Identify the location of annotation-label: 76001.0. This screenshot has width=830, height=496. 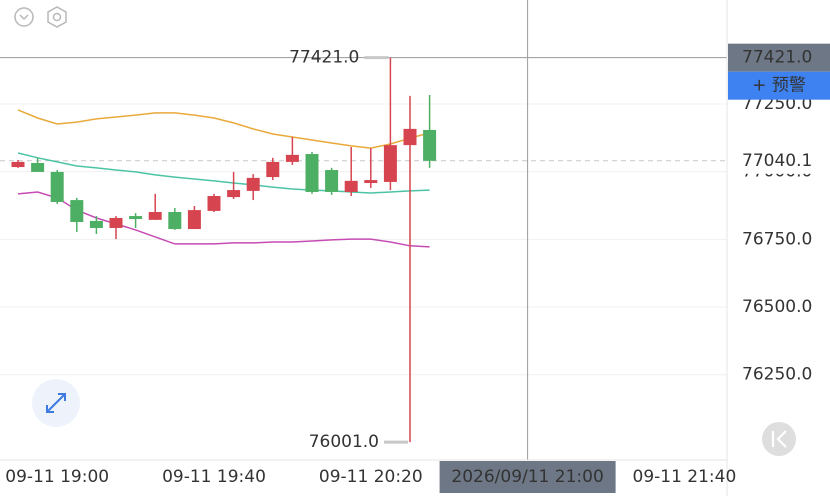
(344, 442).